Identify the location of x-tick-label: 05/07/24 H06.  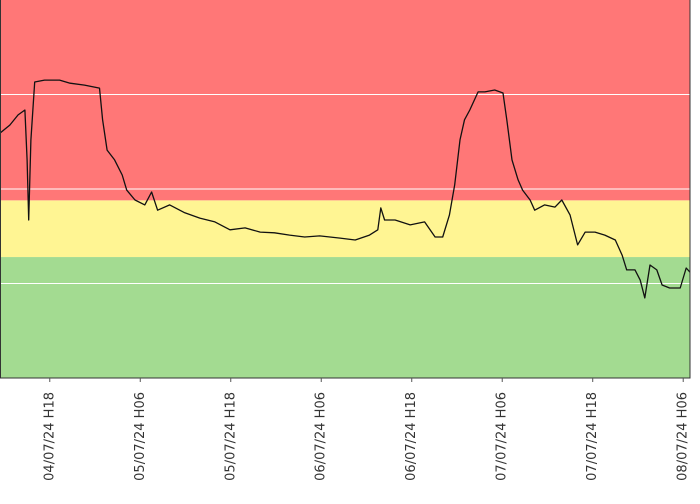
(140, 436).